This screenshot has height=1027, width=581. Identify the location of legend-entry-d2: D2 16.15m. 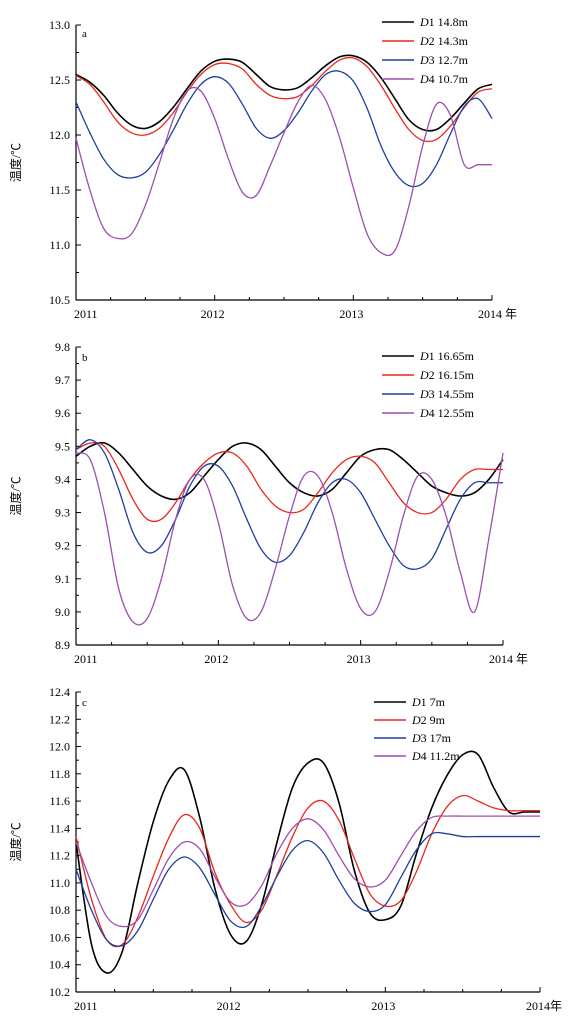
(447, 375).